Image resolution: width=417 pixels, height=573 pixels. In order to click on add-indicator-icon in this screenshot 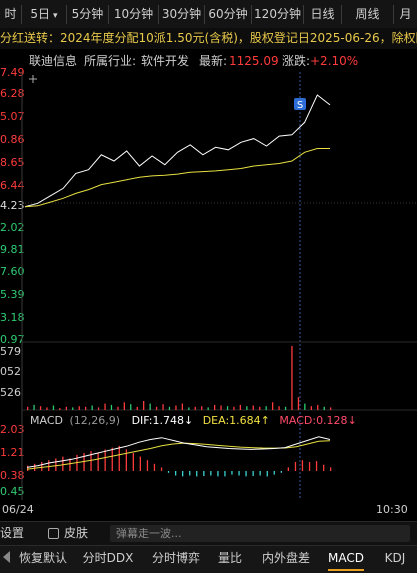, I will do `click(33, 79)`.